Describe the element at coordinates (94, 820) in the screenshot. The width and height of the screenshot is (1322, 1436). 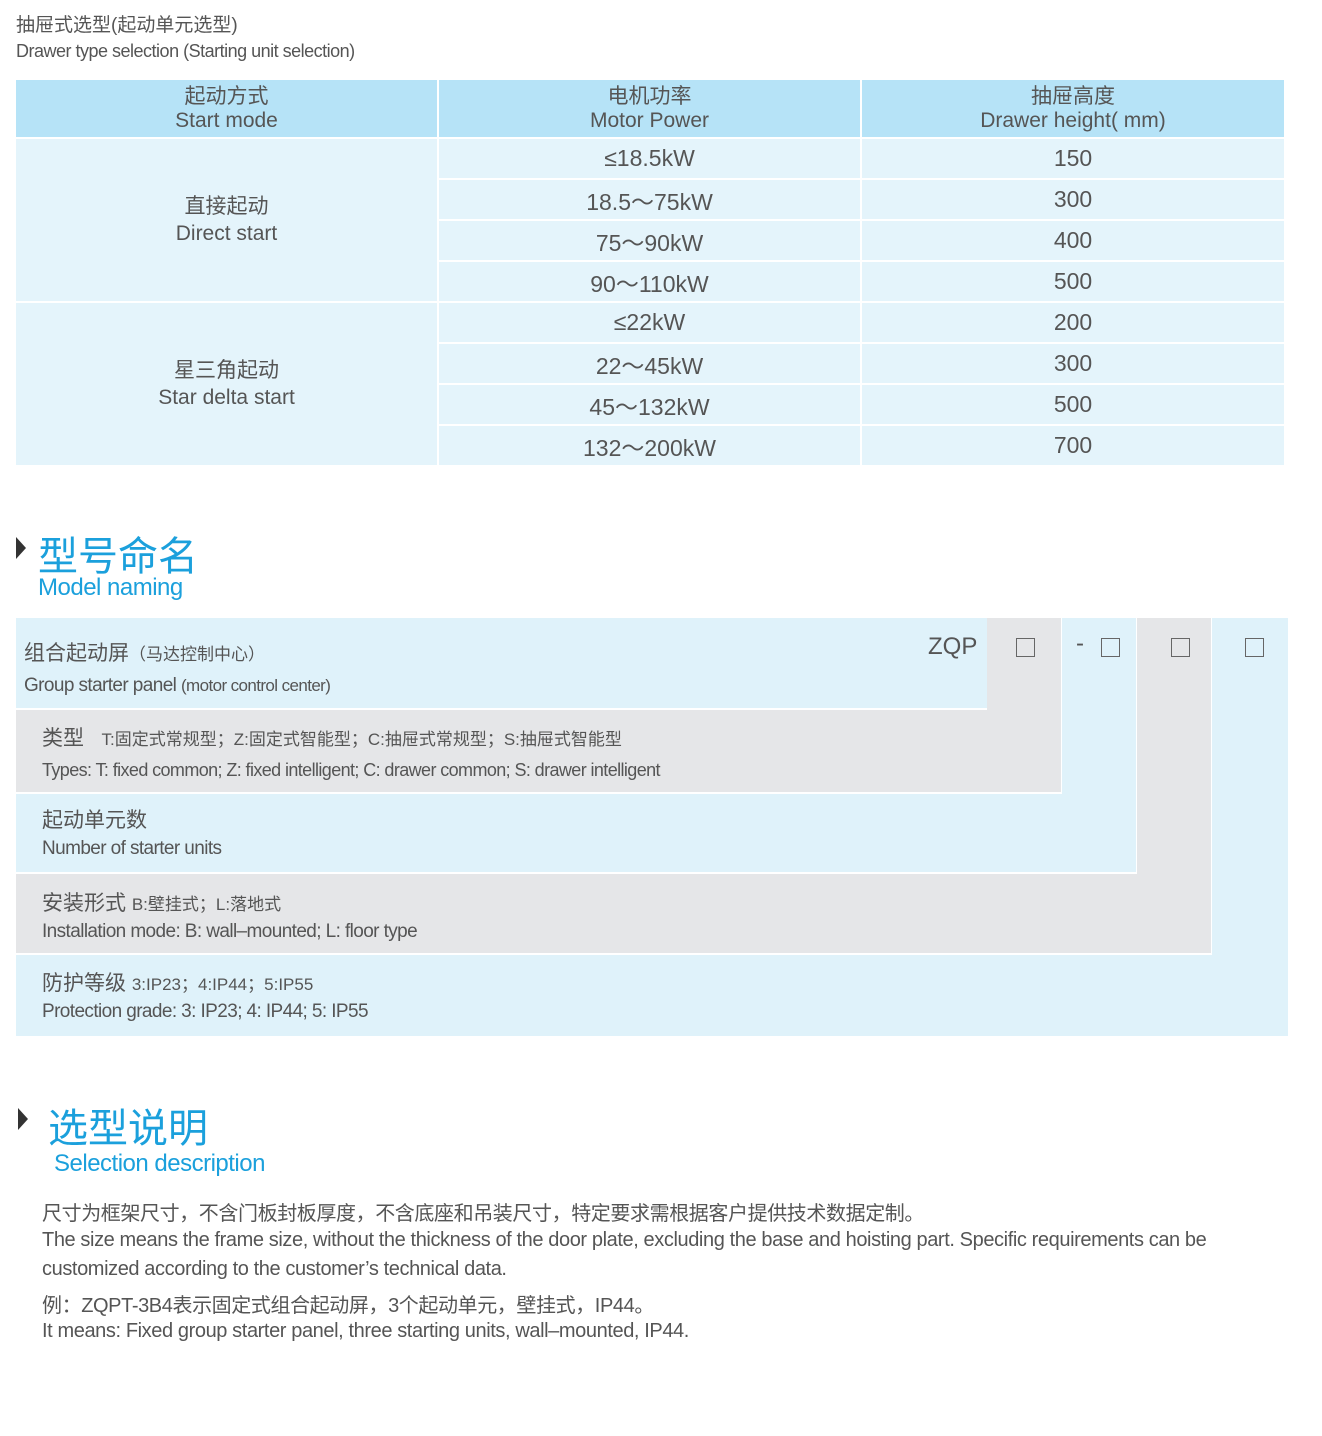
I see `label-cn: 起动单元数` at that location.